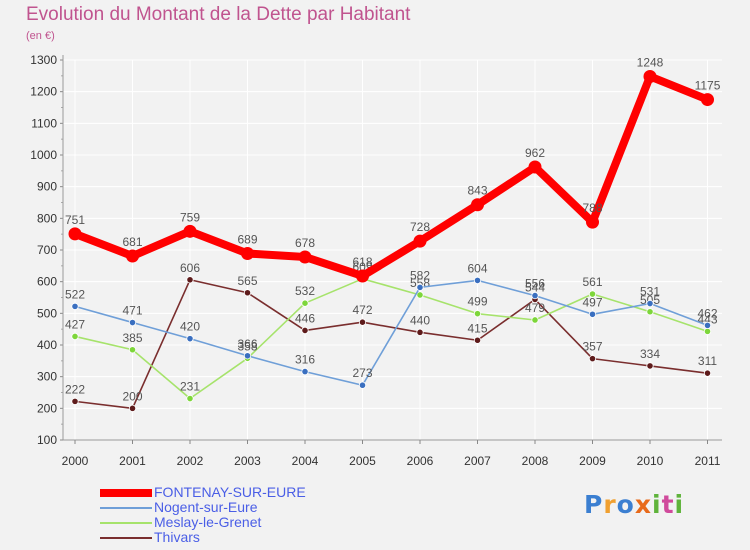 This screenshot has height=550, width=750. I want to click on data-label: 497, so click(592, 302).